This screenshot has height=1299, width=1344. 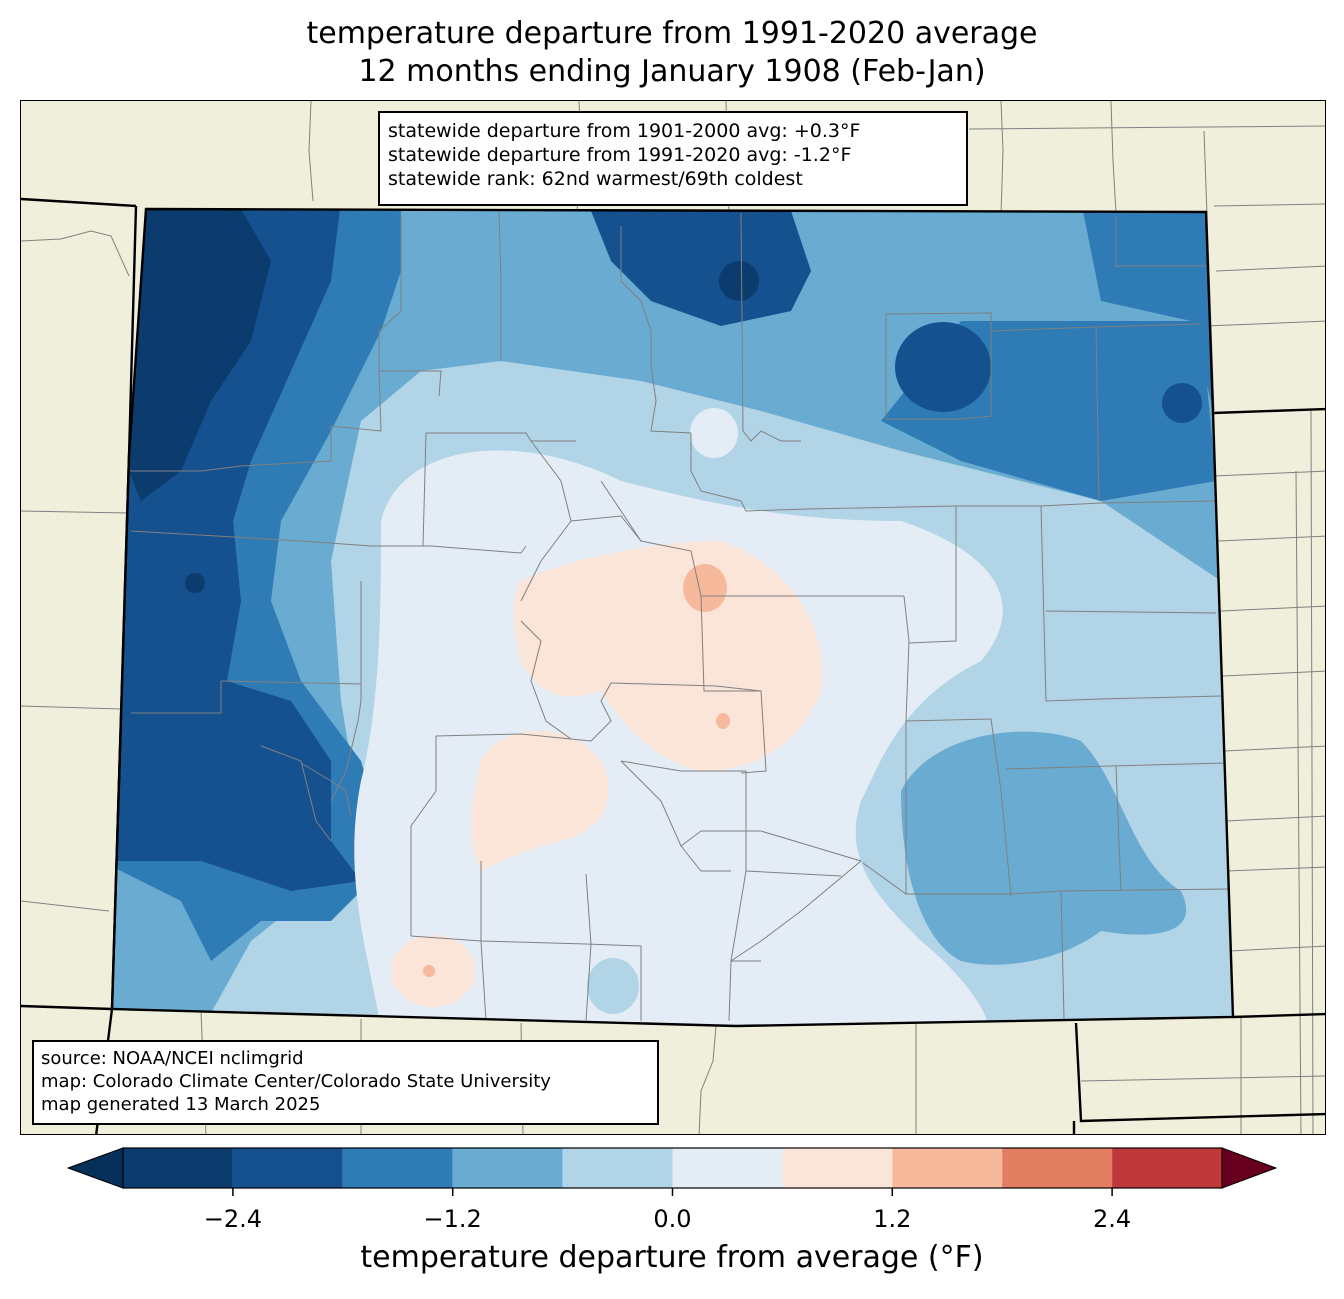 I want to click on colorbar-under-arrow, so click(x=95, y=1168).